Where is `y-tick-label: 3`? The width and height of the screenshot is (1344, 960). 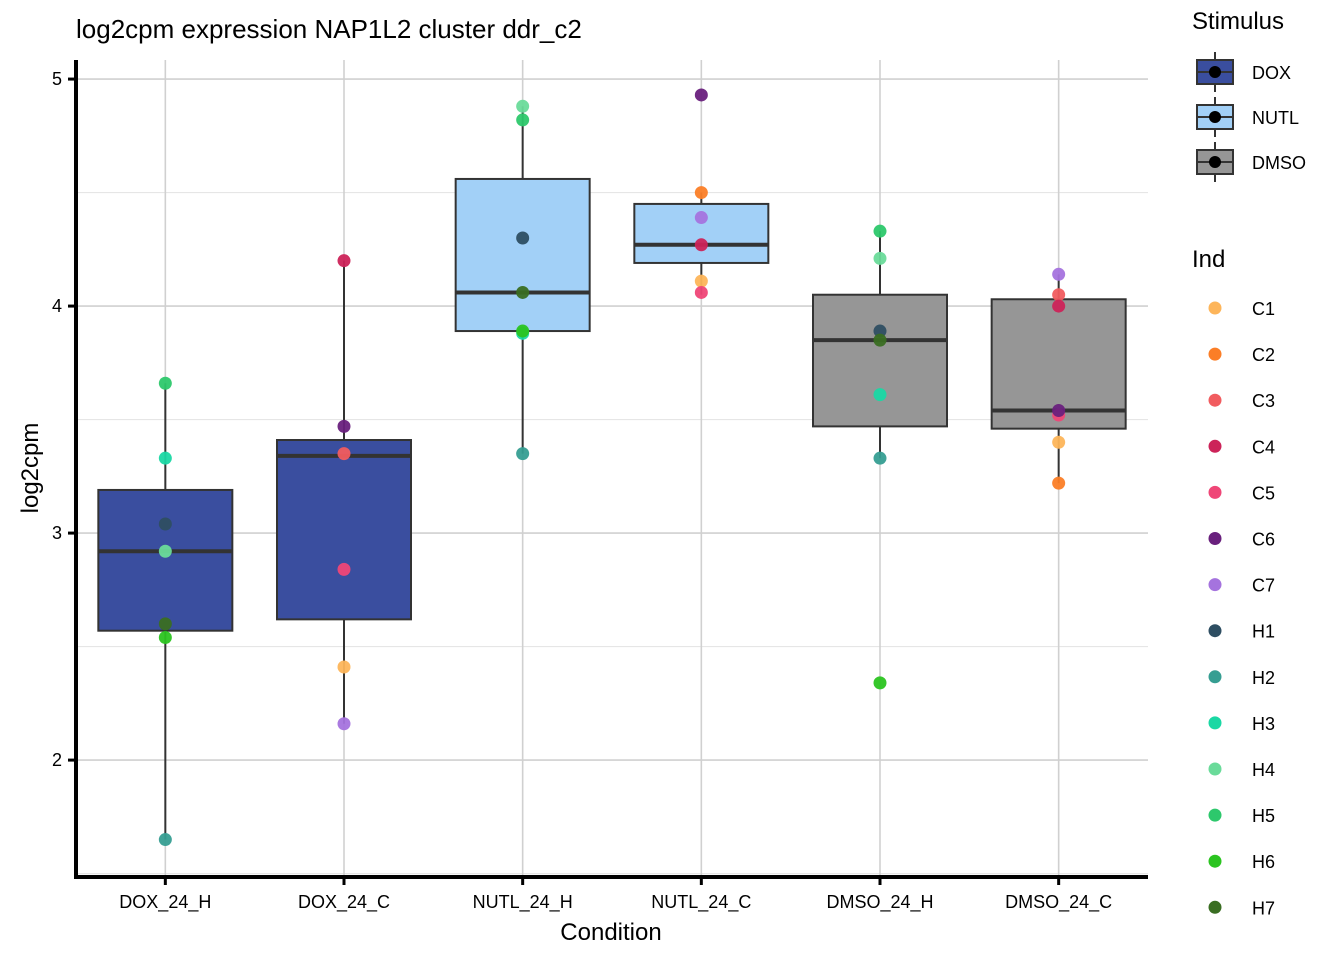
y-tick-label: 3 is located at coordinates (57, 533).